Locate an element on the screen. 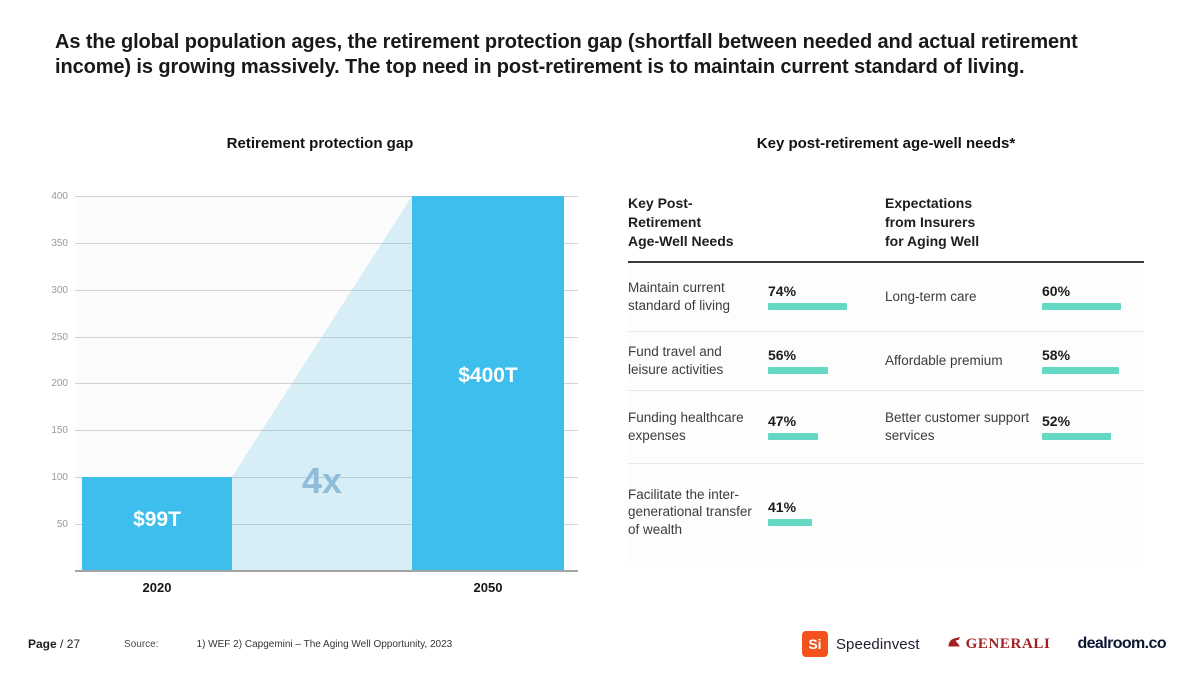 Image resolution: width=1200 pixels, height=675 pixels. table-title: Key post-retirement age-well needs* is located at coordinates (886, 143).